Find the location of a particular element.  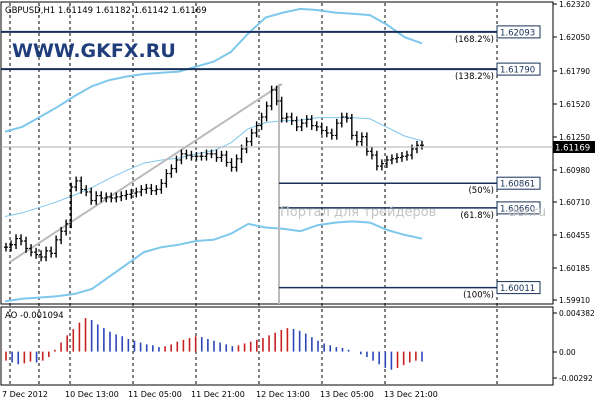

watermark-tail: der.ru is located at coordinates (527, 212).